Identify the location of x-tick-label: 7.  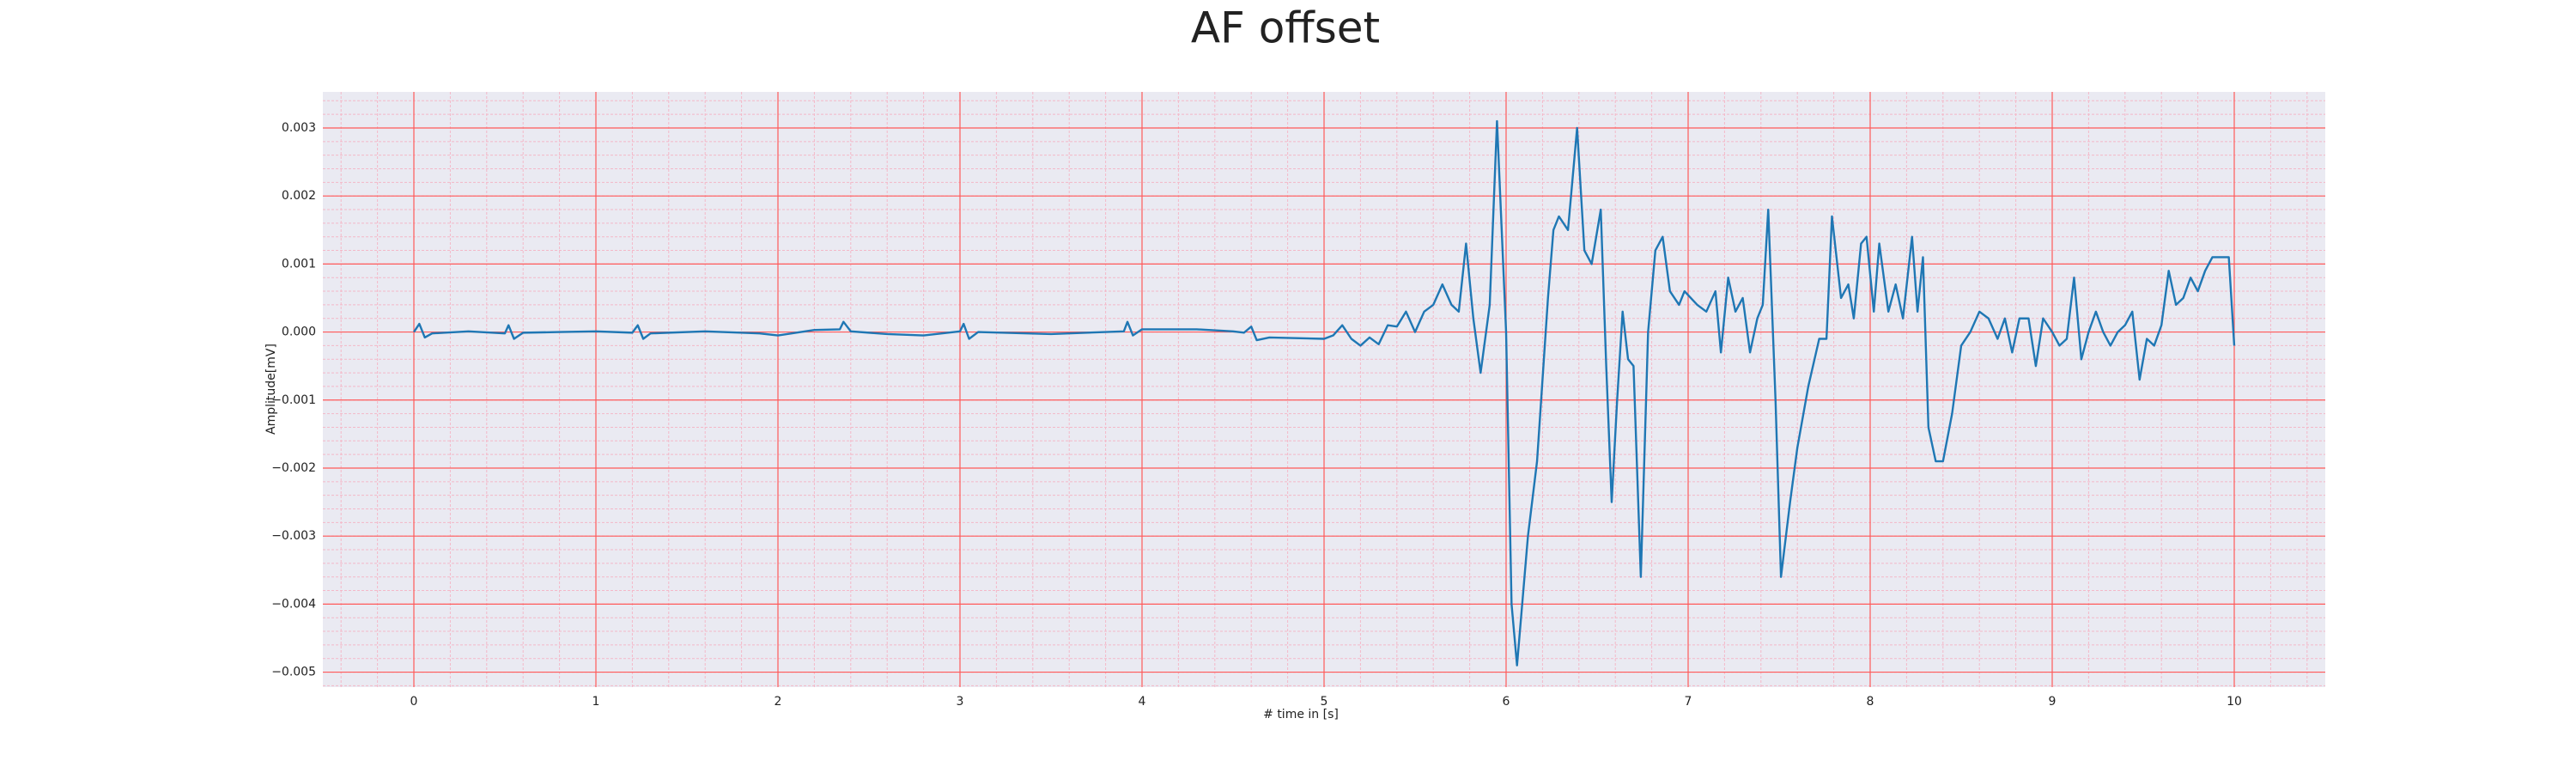
(1689, 702).